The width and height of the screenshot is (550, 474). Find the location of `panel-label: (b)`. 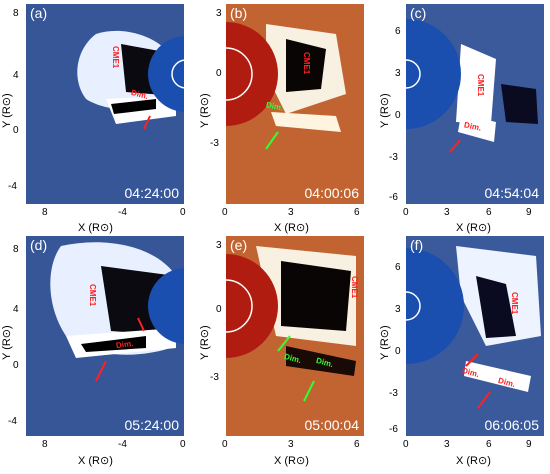

panel-label: (b) is located at coordinates (239, 13).